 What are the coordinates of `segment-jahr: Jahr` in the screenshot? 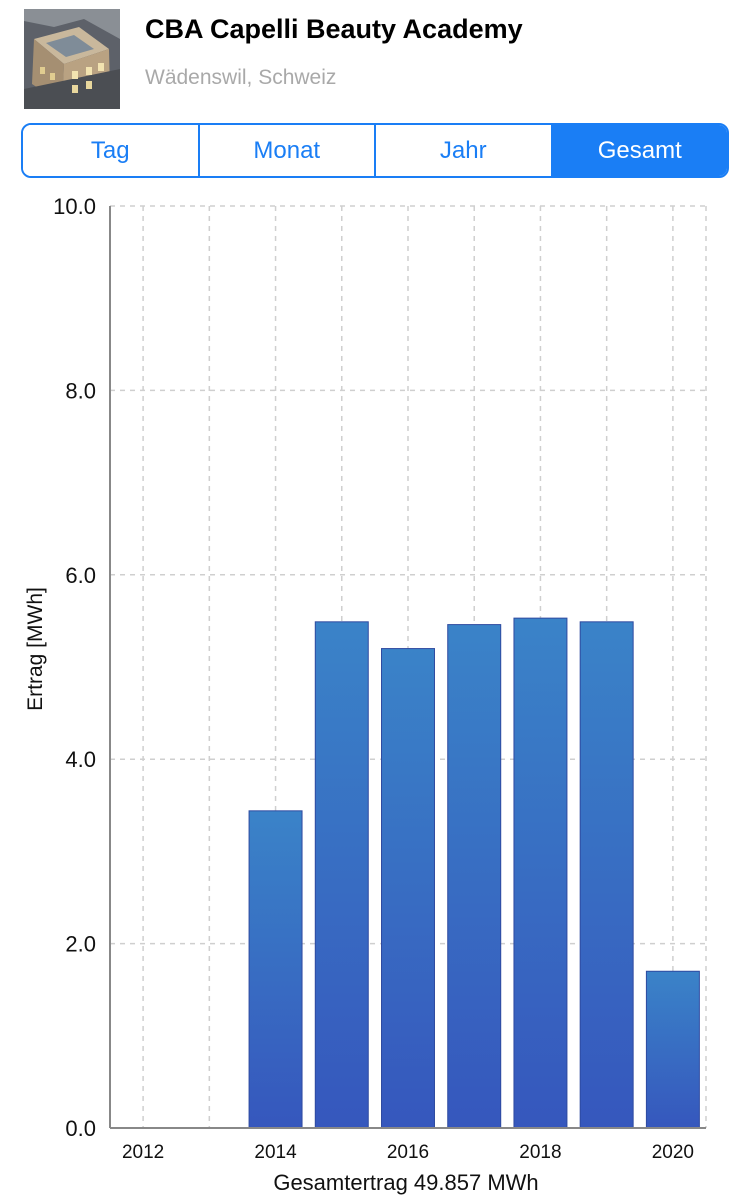 It's located at (464, 150).